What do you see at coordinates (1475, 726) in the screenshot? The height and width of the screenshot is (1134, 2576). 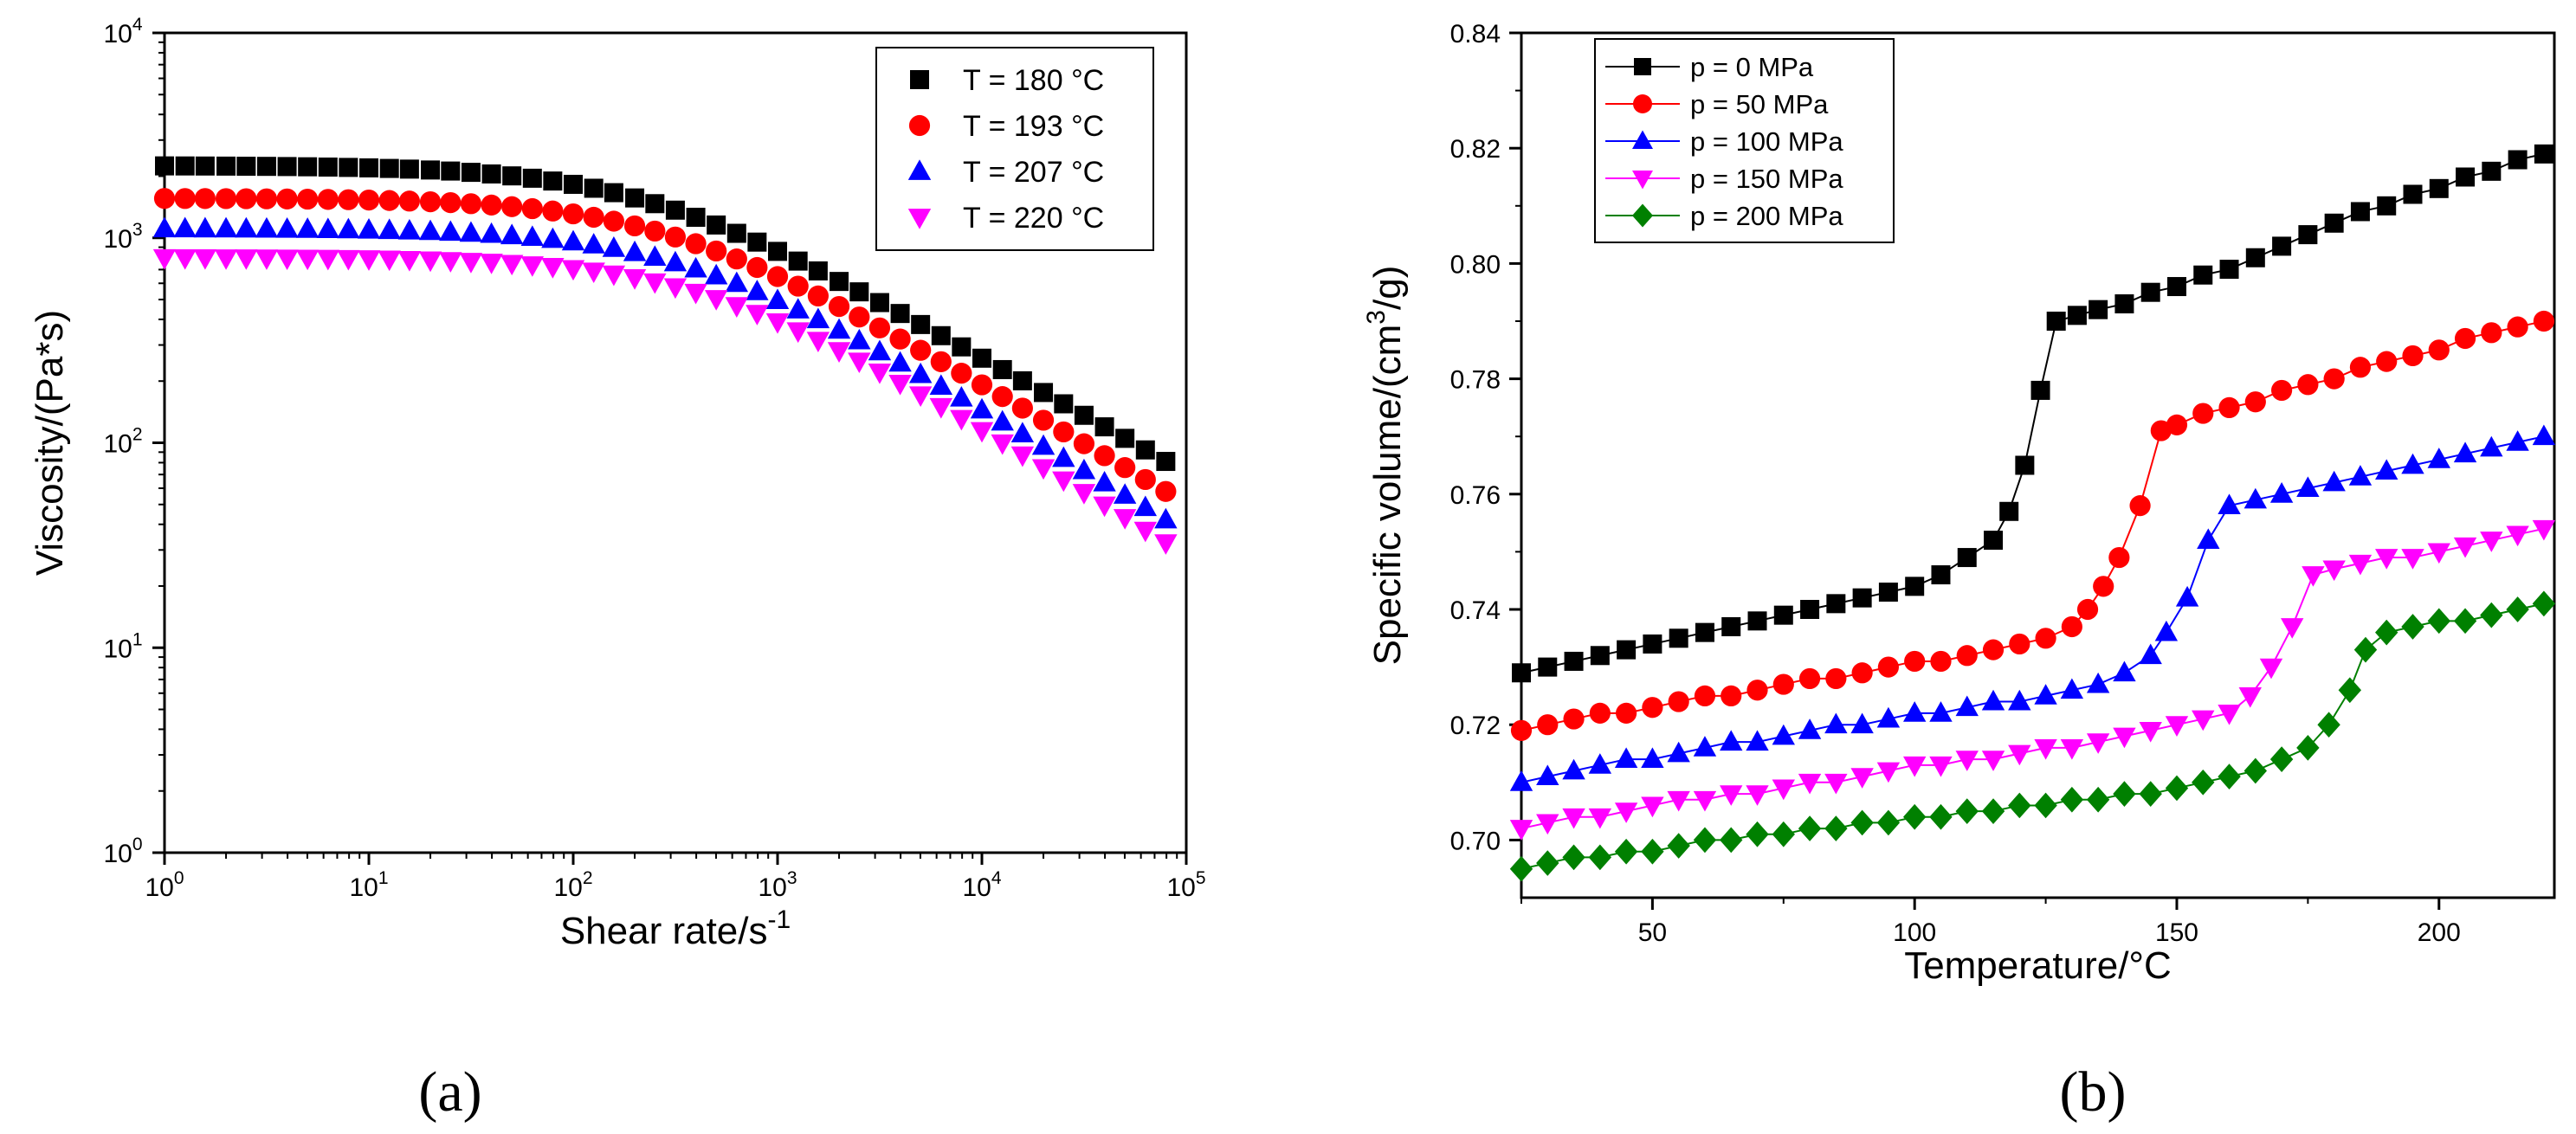 I see `y-tick-label: 0.72` at bounding box center [1475, 726].